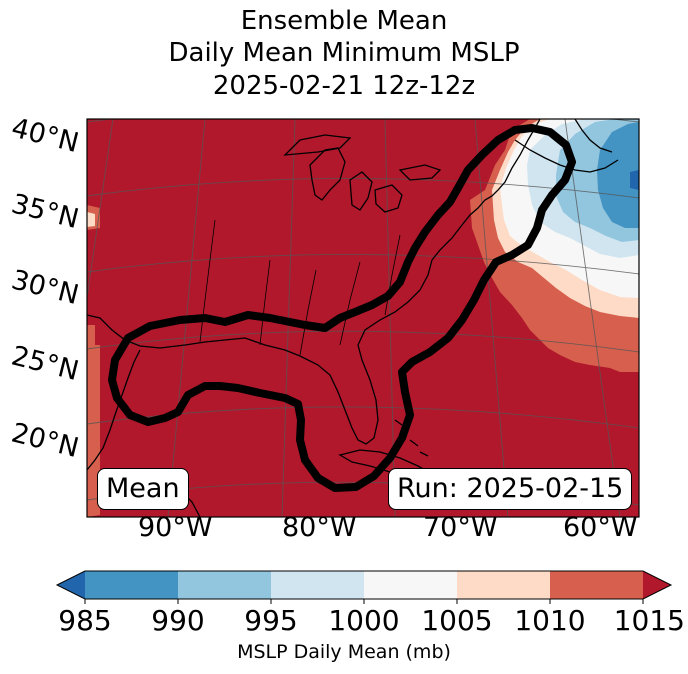 The image size is (688, 674). I want to click on colorbar-extend-high, so click(657, 585).